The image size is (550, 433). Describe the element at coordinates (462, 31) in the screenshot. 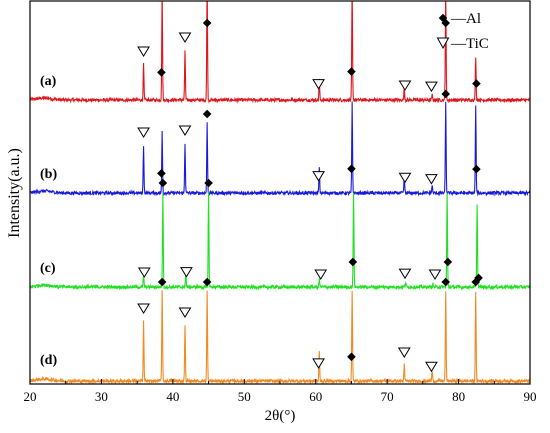

I see `legend: —Al —TiC` at that location.